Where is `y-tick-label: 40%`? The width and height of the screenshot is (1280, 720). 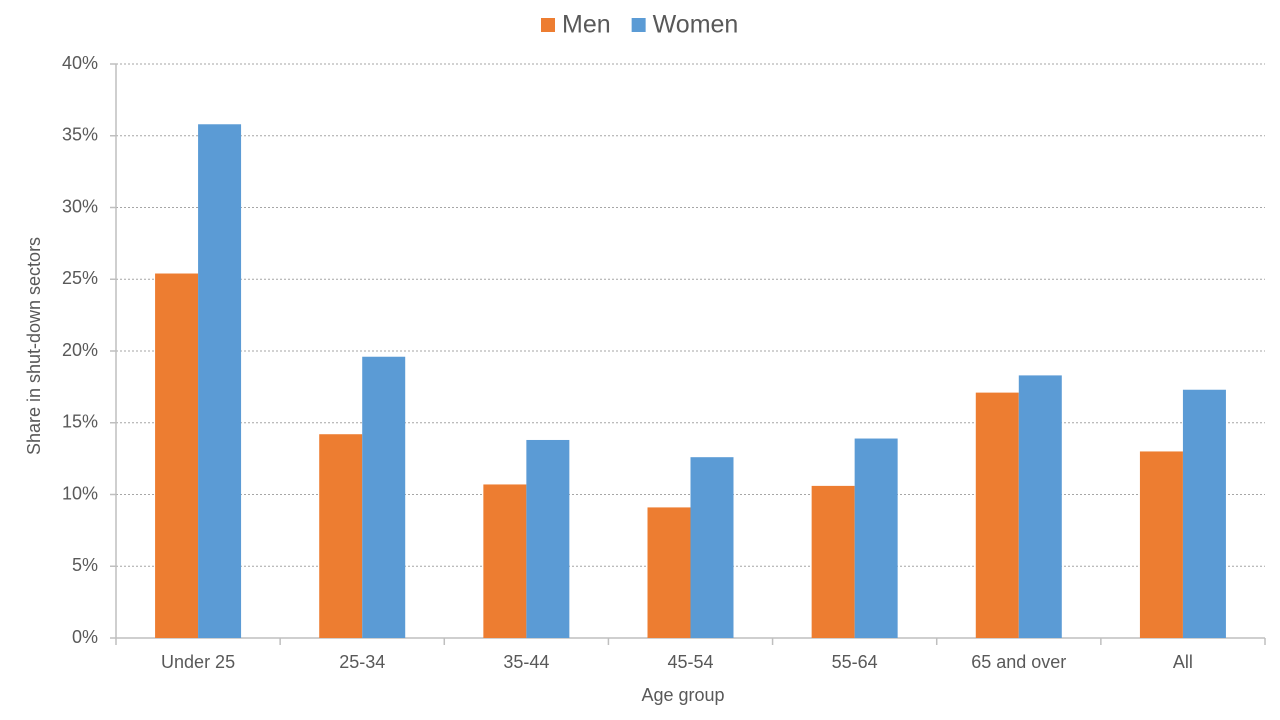
y-tick-label: 40% is located at coordinates (80, 63).